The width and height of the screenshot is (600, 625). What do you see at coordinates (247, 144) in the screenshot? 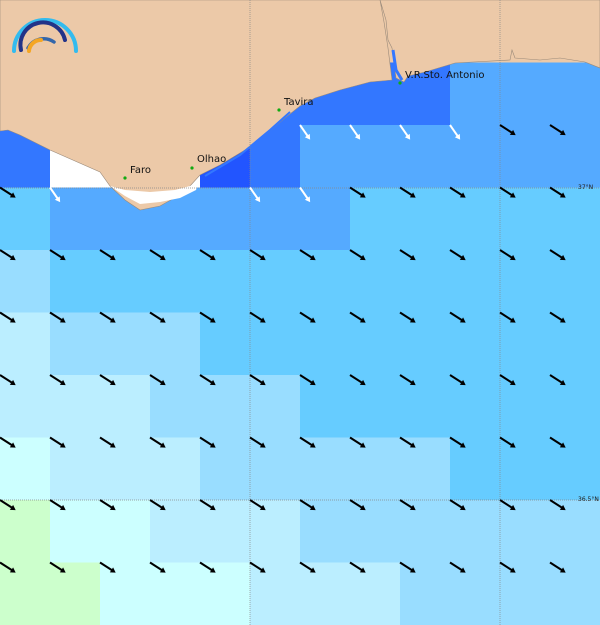
I see `tavira-channel` at bounding box center [247, 144].